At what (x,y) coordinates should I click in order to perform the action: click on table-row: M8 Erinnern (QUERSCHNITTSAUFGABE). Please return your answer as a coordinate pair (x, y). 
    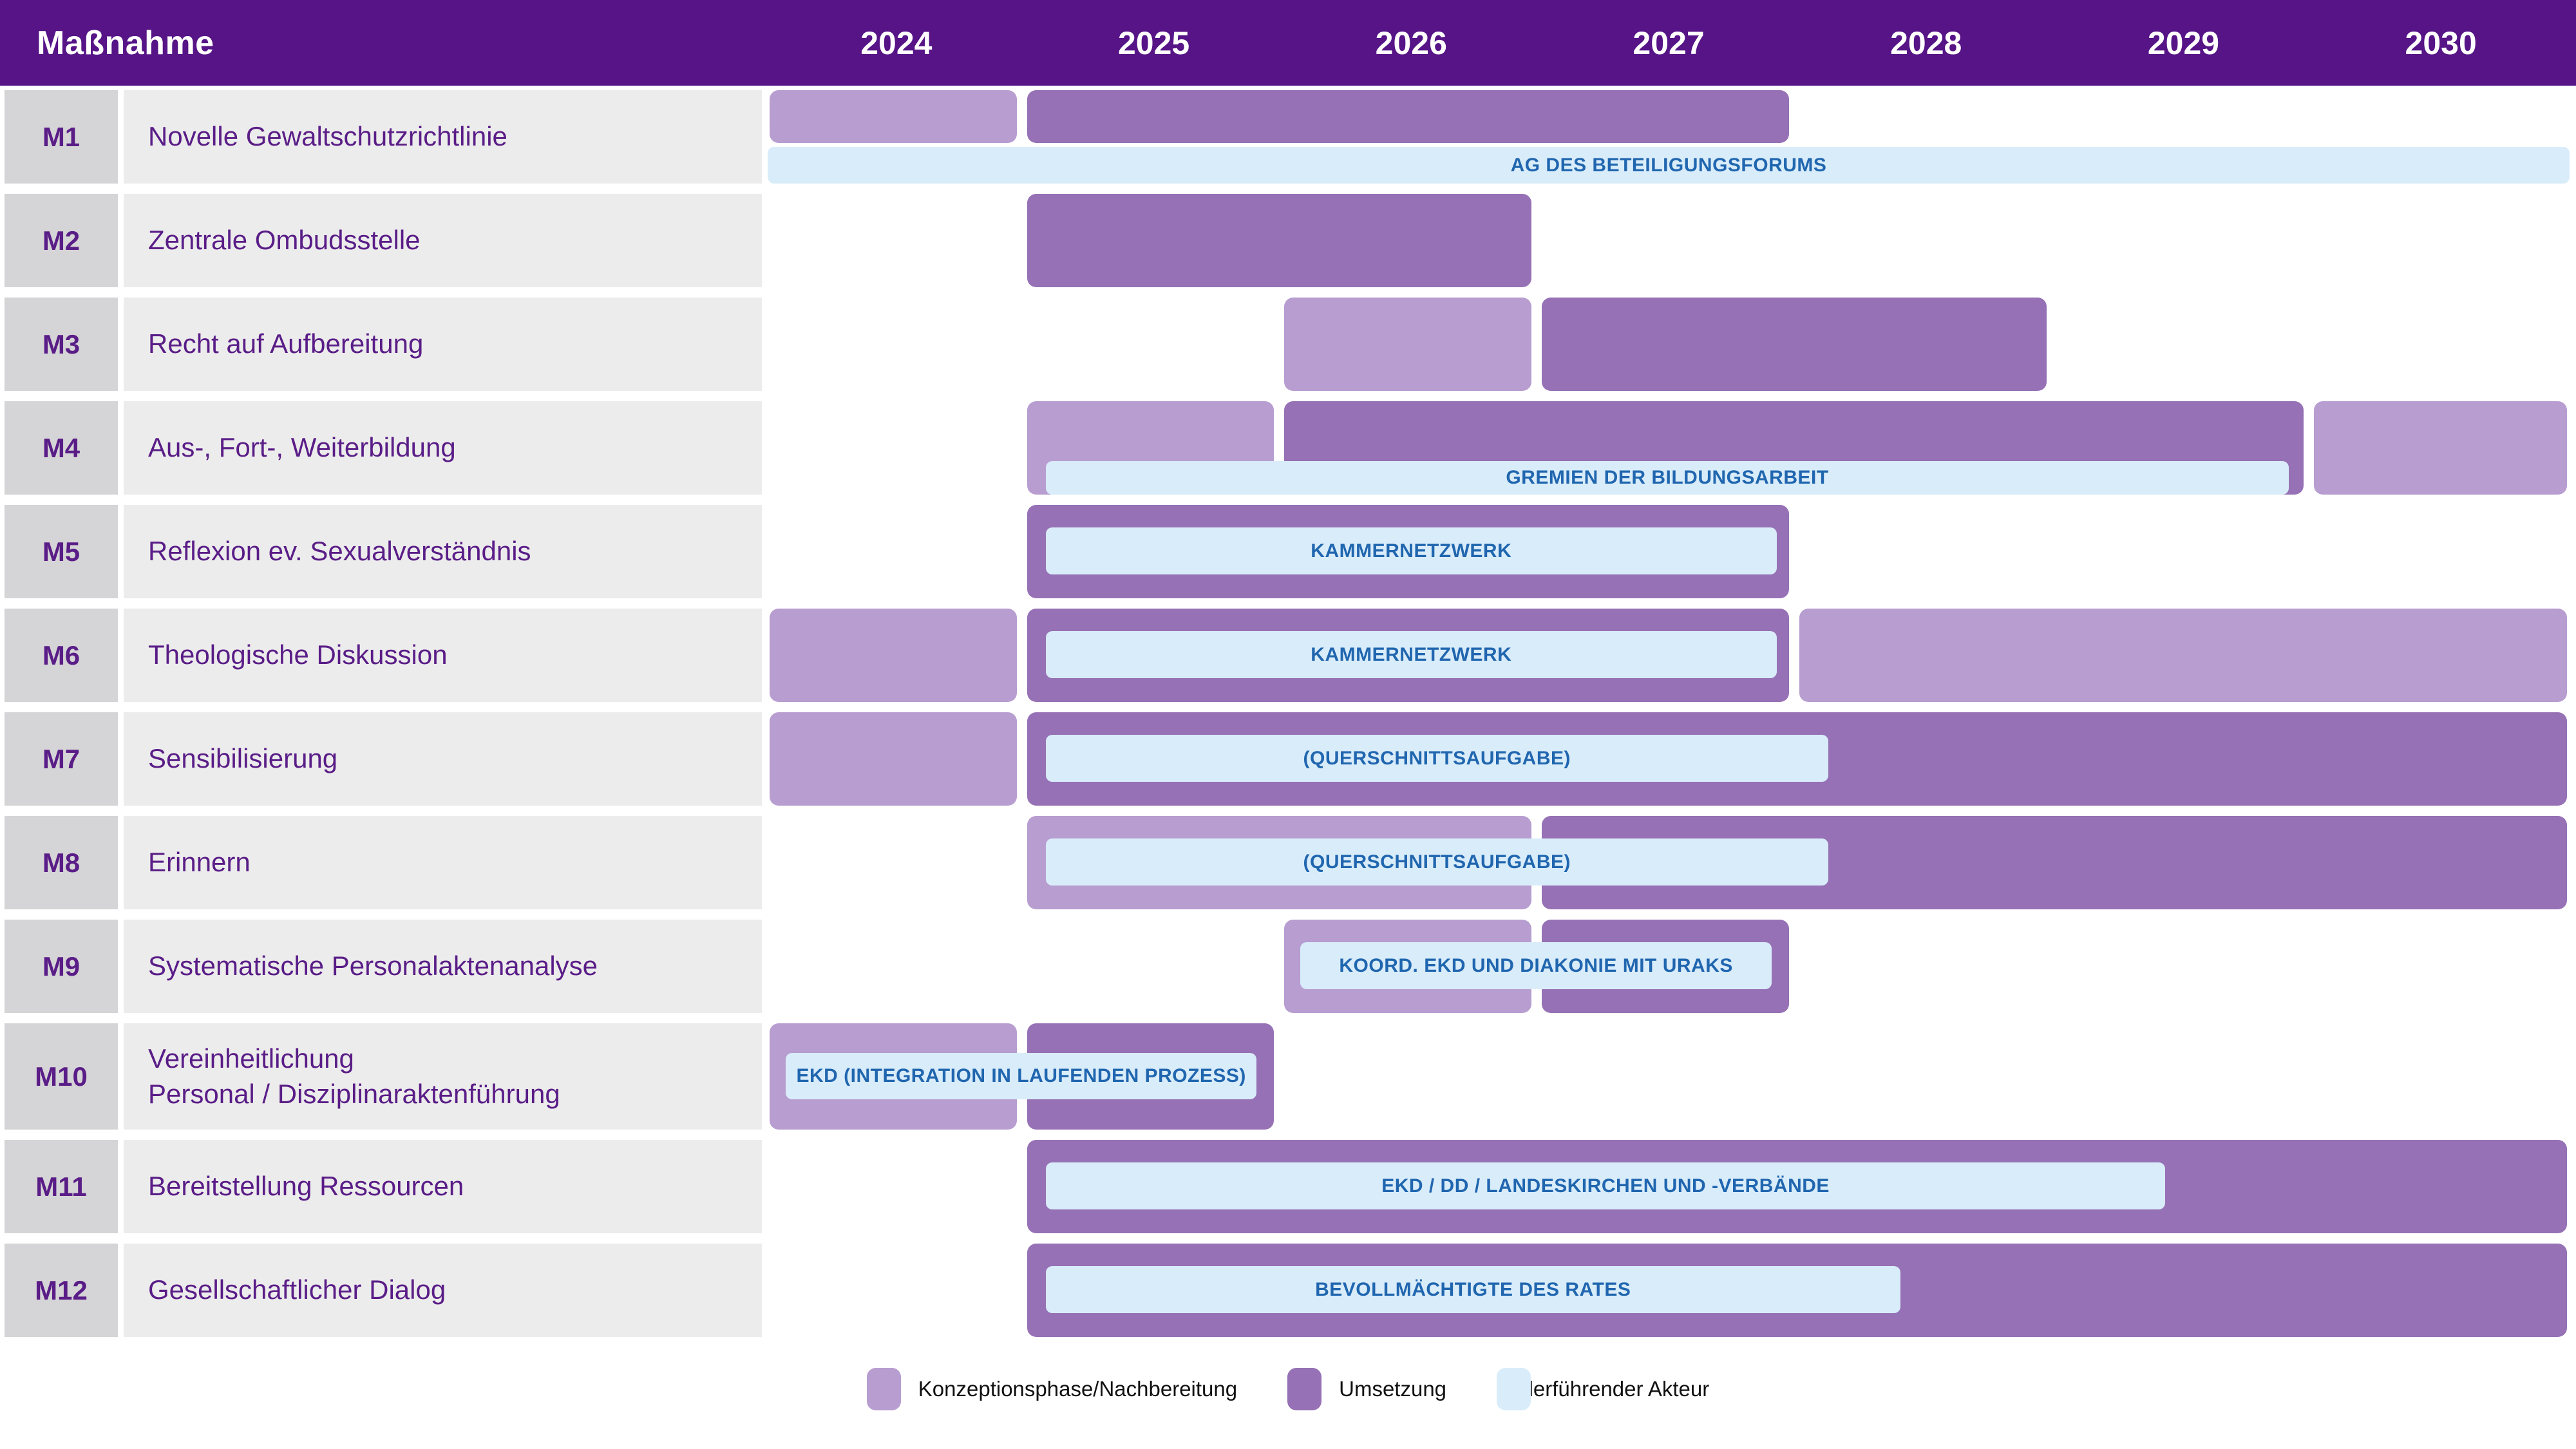
    Looking at the image, I should click on (1287, 862).